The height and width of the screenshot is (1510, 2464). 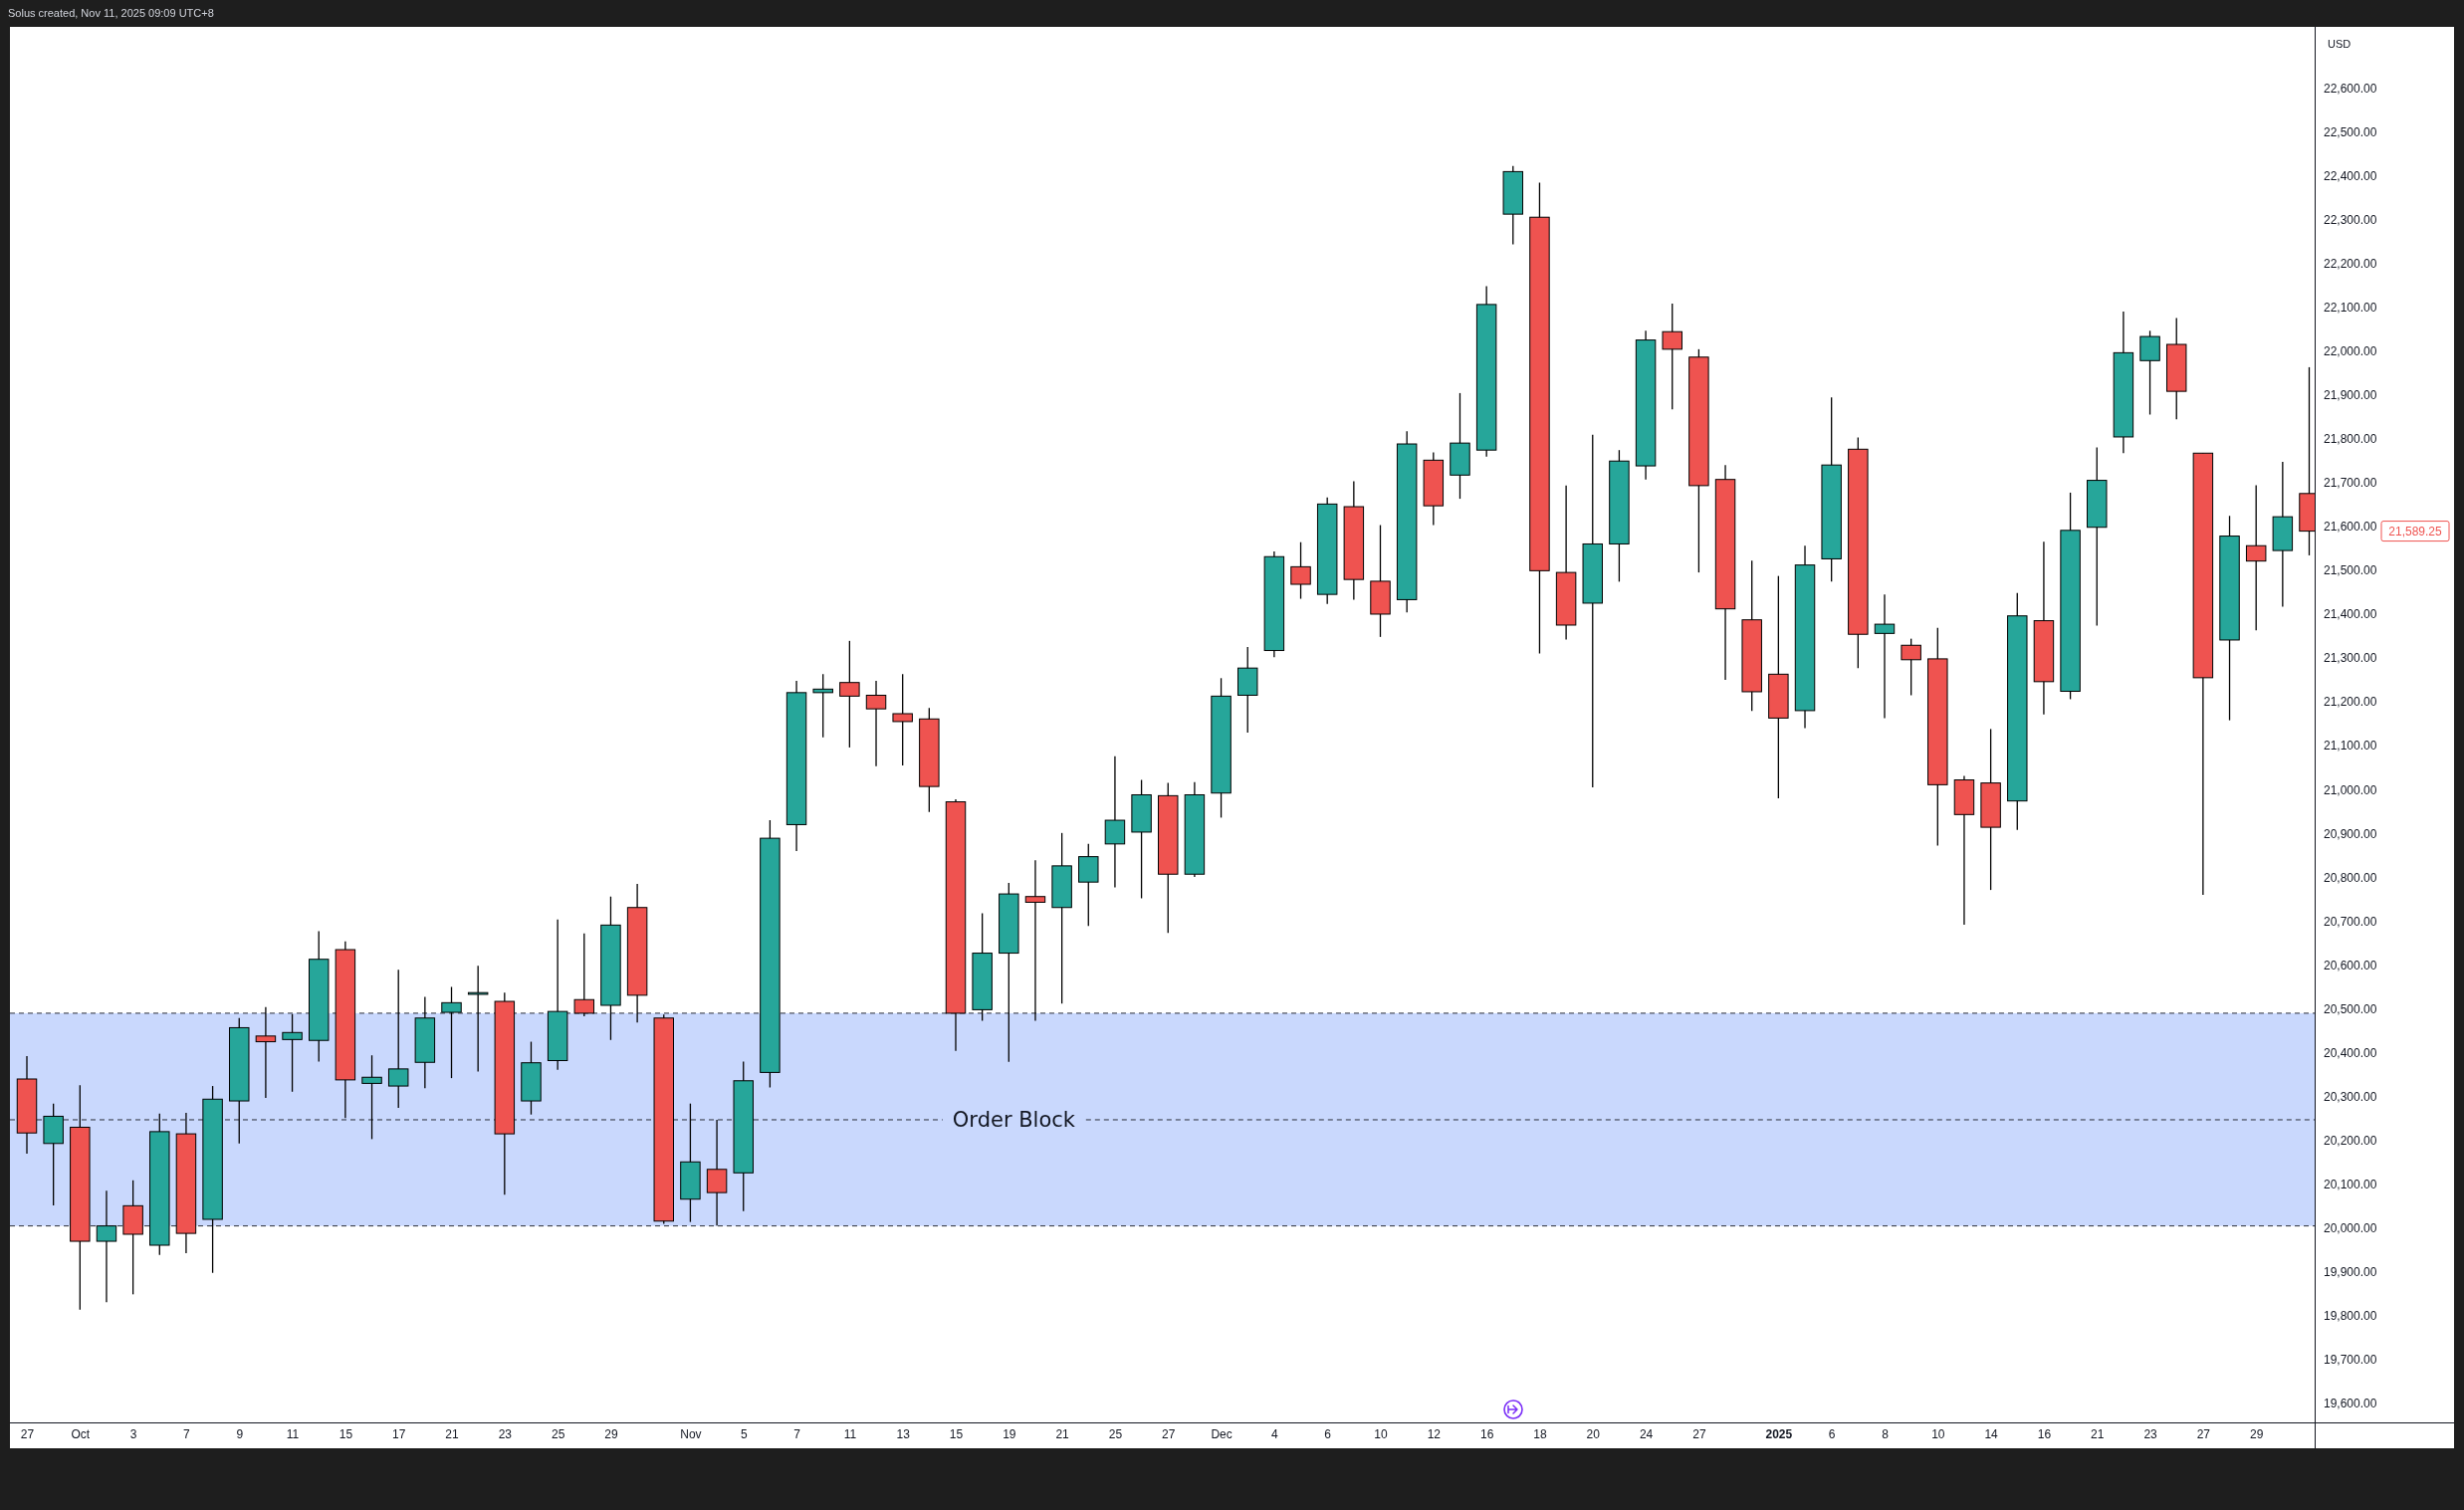 I want to click on y-tick-label: 22,500.00, so click(x=2351, y=131).